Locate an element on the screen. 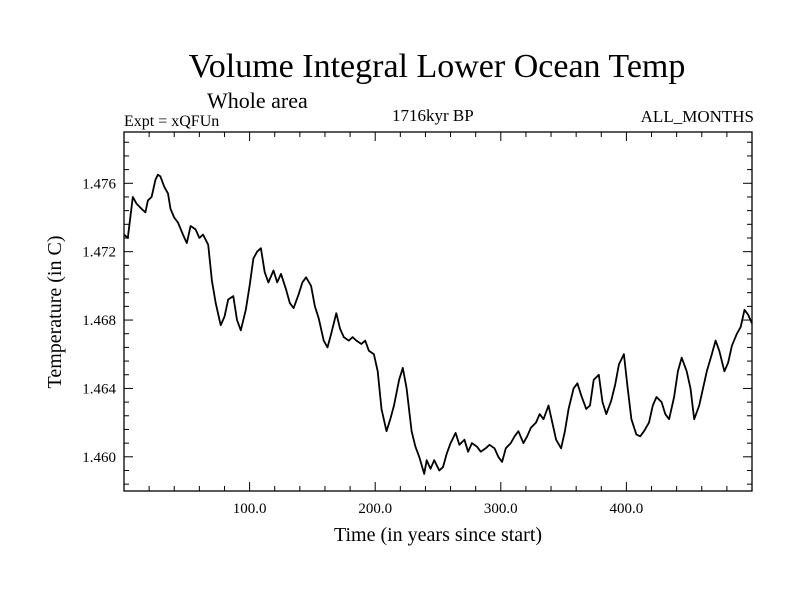  x-axis-label: Time (in years since start) is located at coordinates (438, 535).